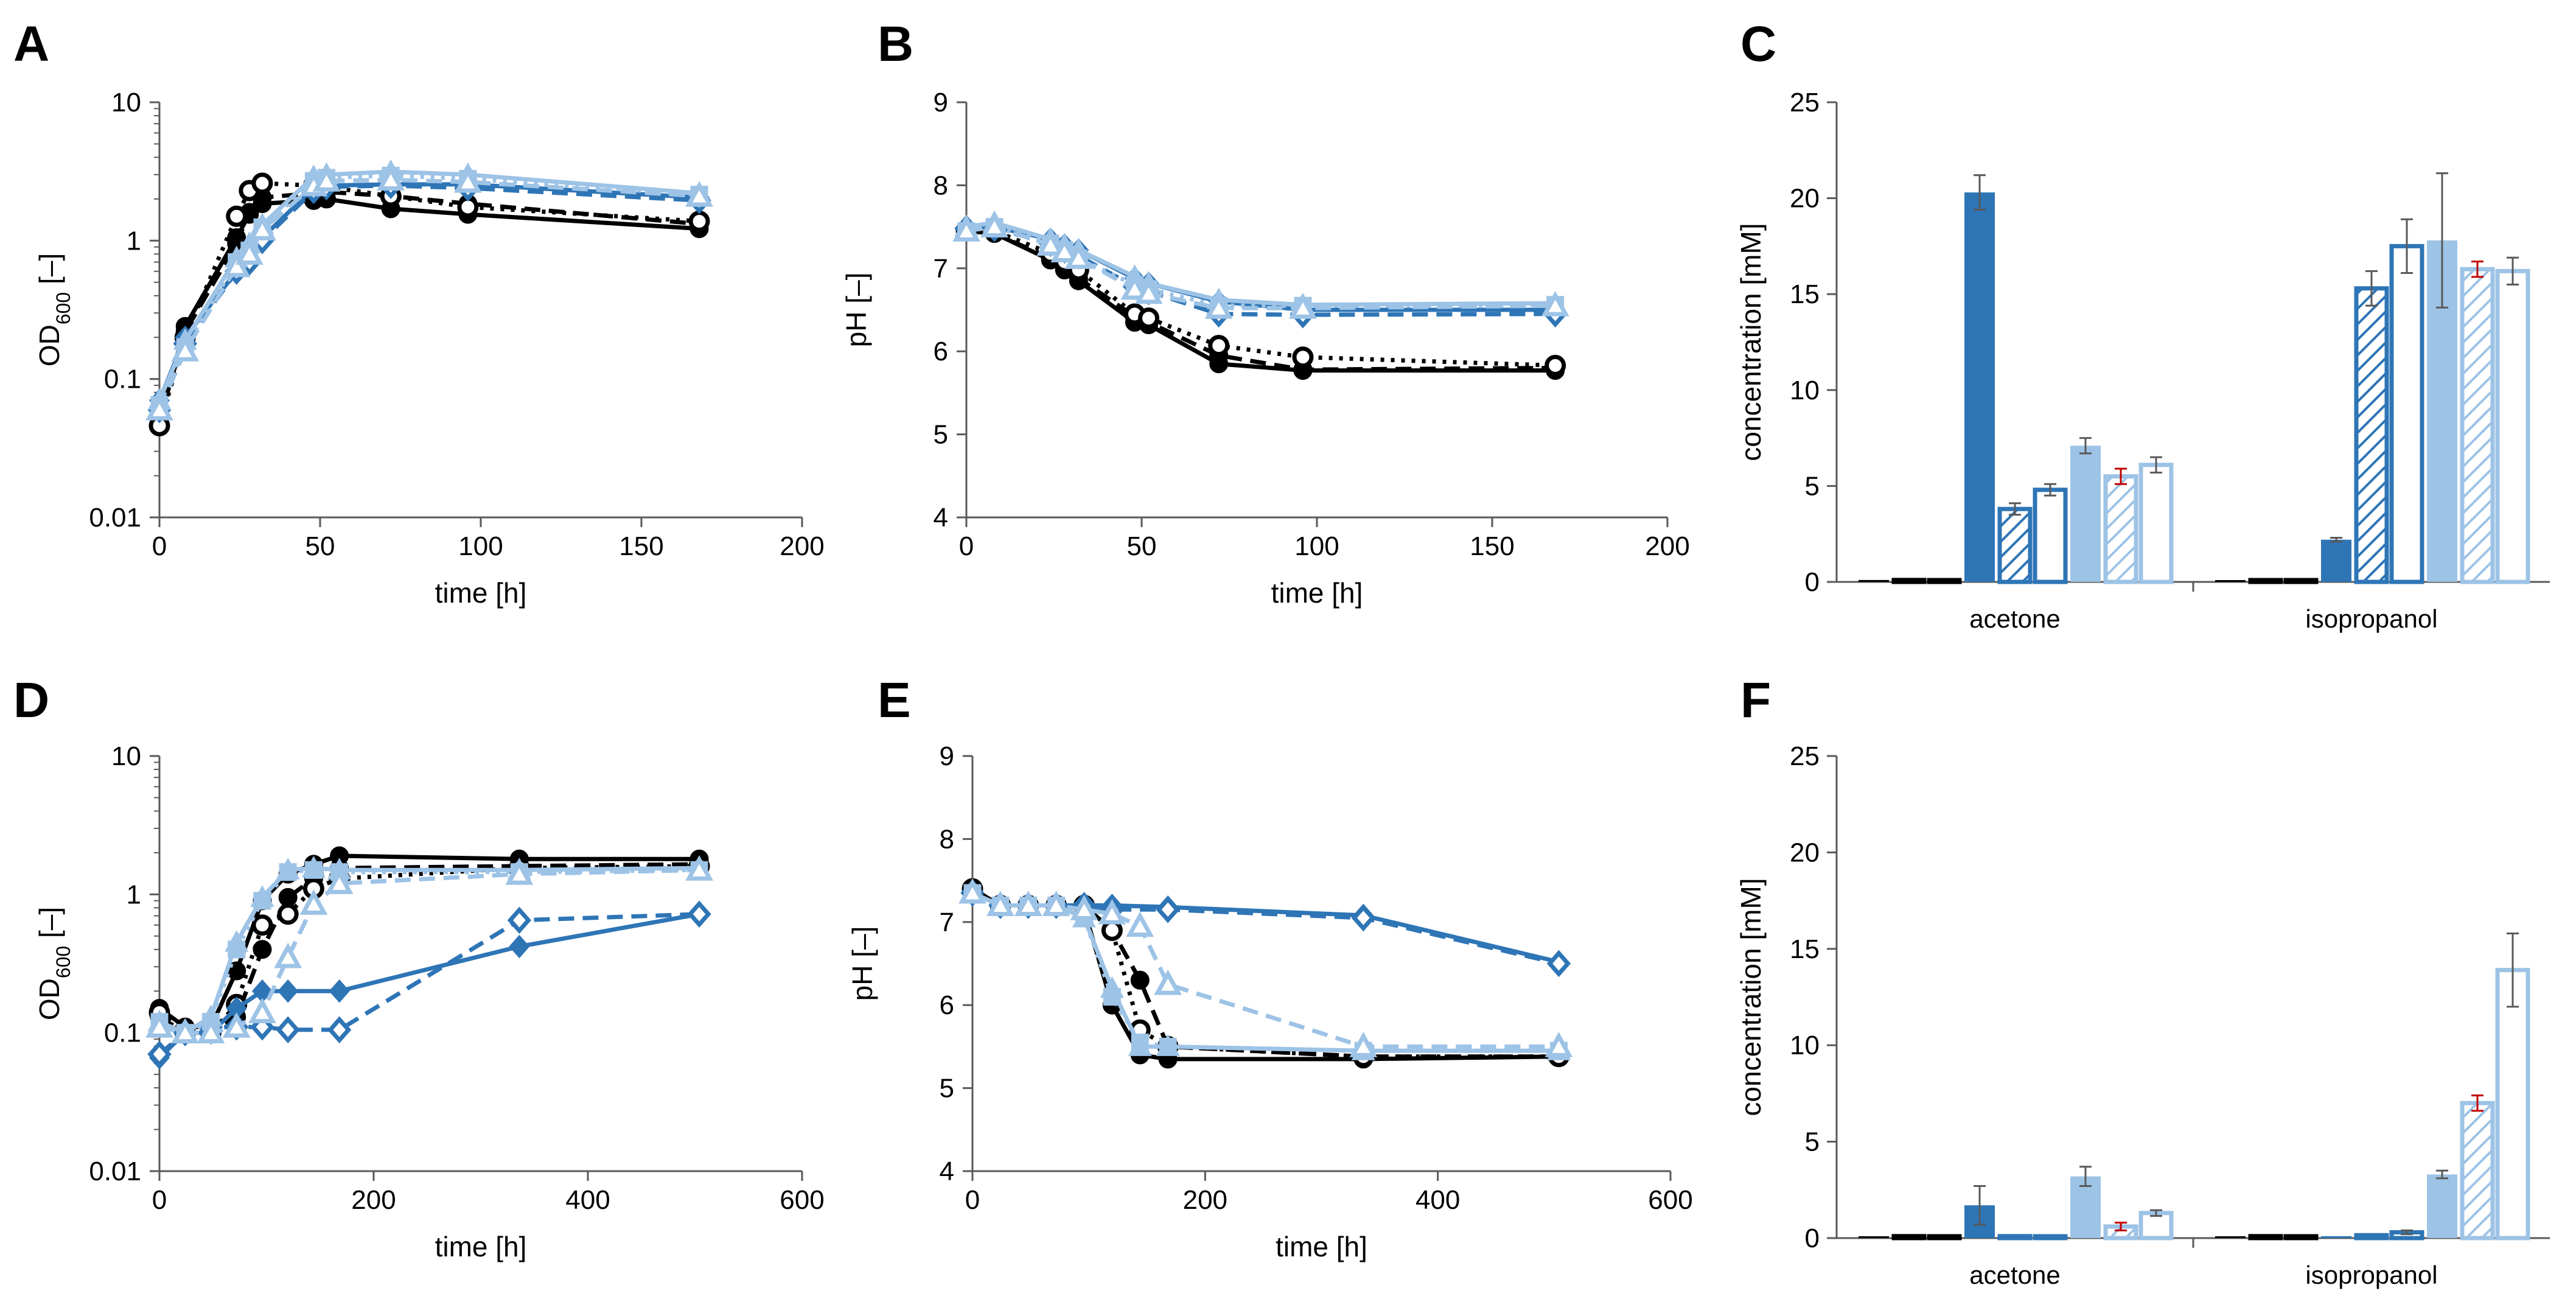  I want to click on y-axis-title-subscript: 600, so click(63, 962).